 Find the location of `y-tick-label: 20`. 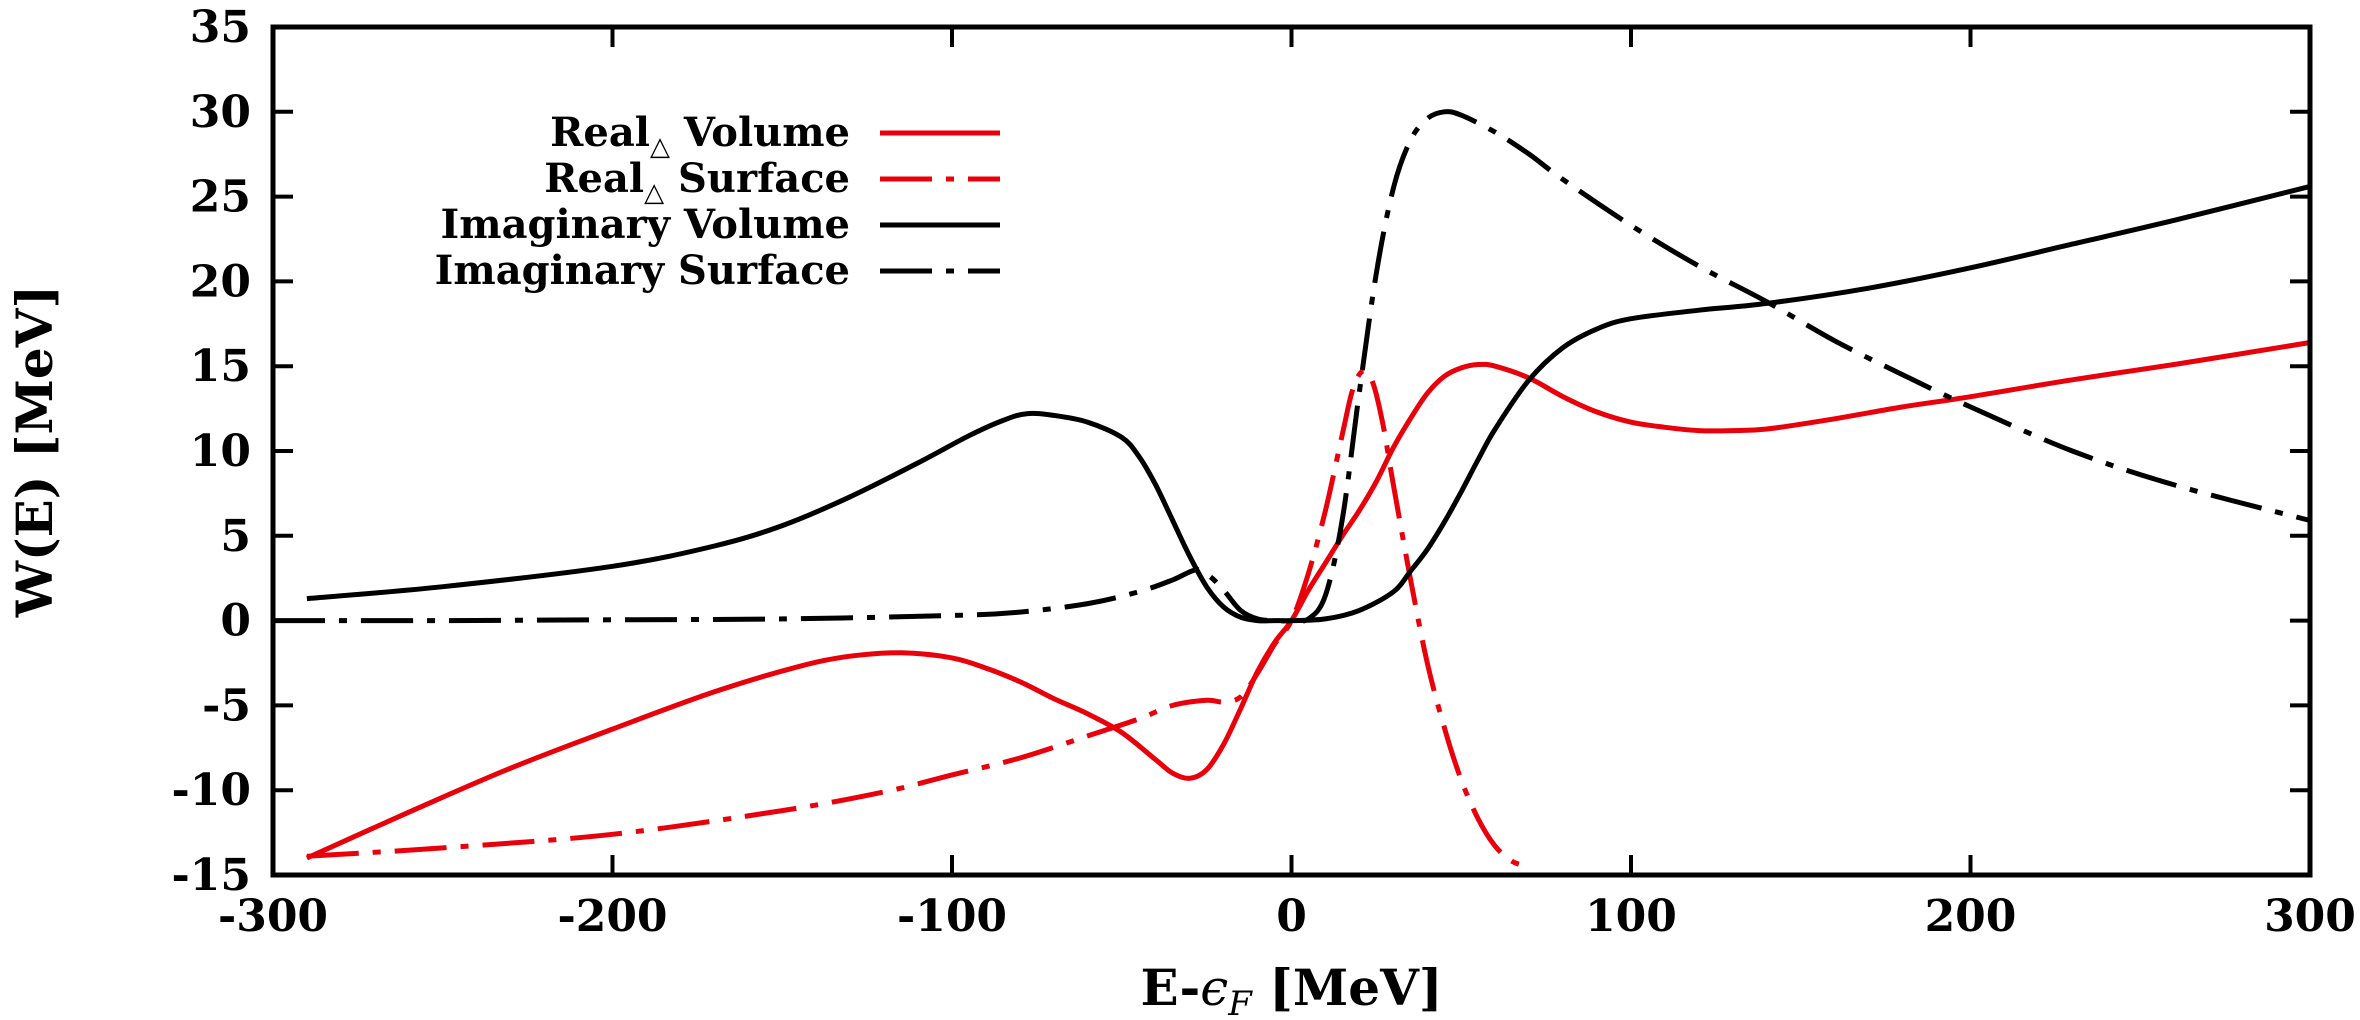

y-tick-label: 20 is located at coordinates (220, 281).